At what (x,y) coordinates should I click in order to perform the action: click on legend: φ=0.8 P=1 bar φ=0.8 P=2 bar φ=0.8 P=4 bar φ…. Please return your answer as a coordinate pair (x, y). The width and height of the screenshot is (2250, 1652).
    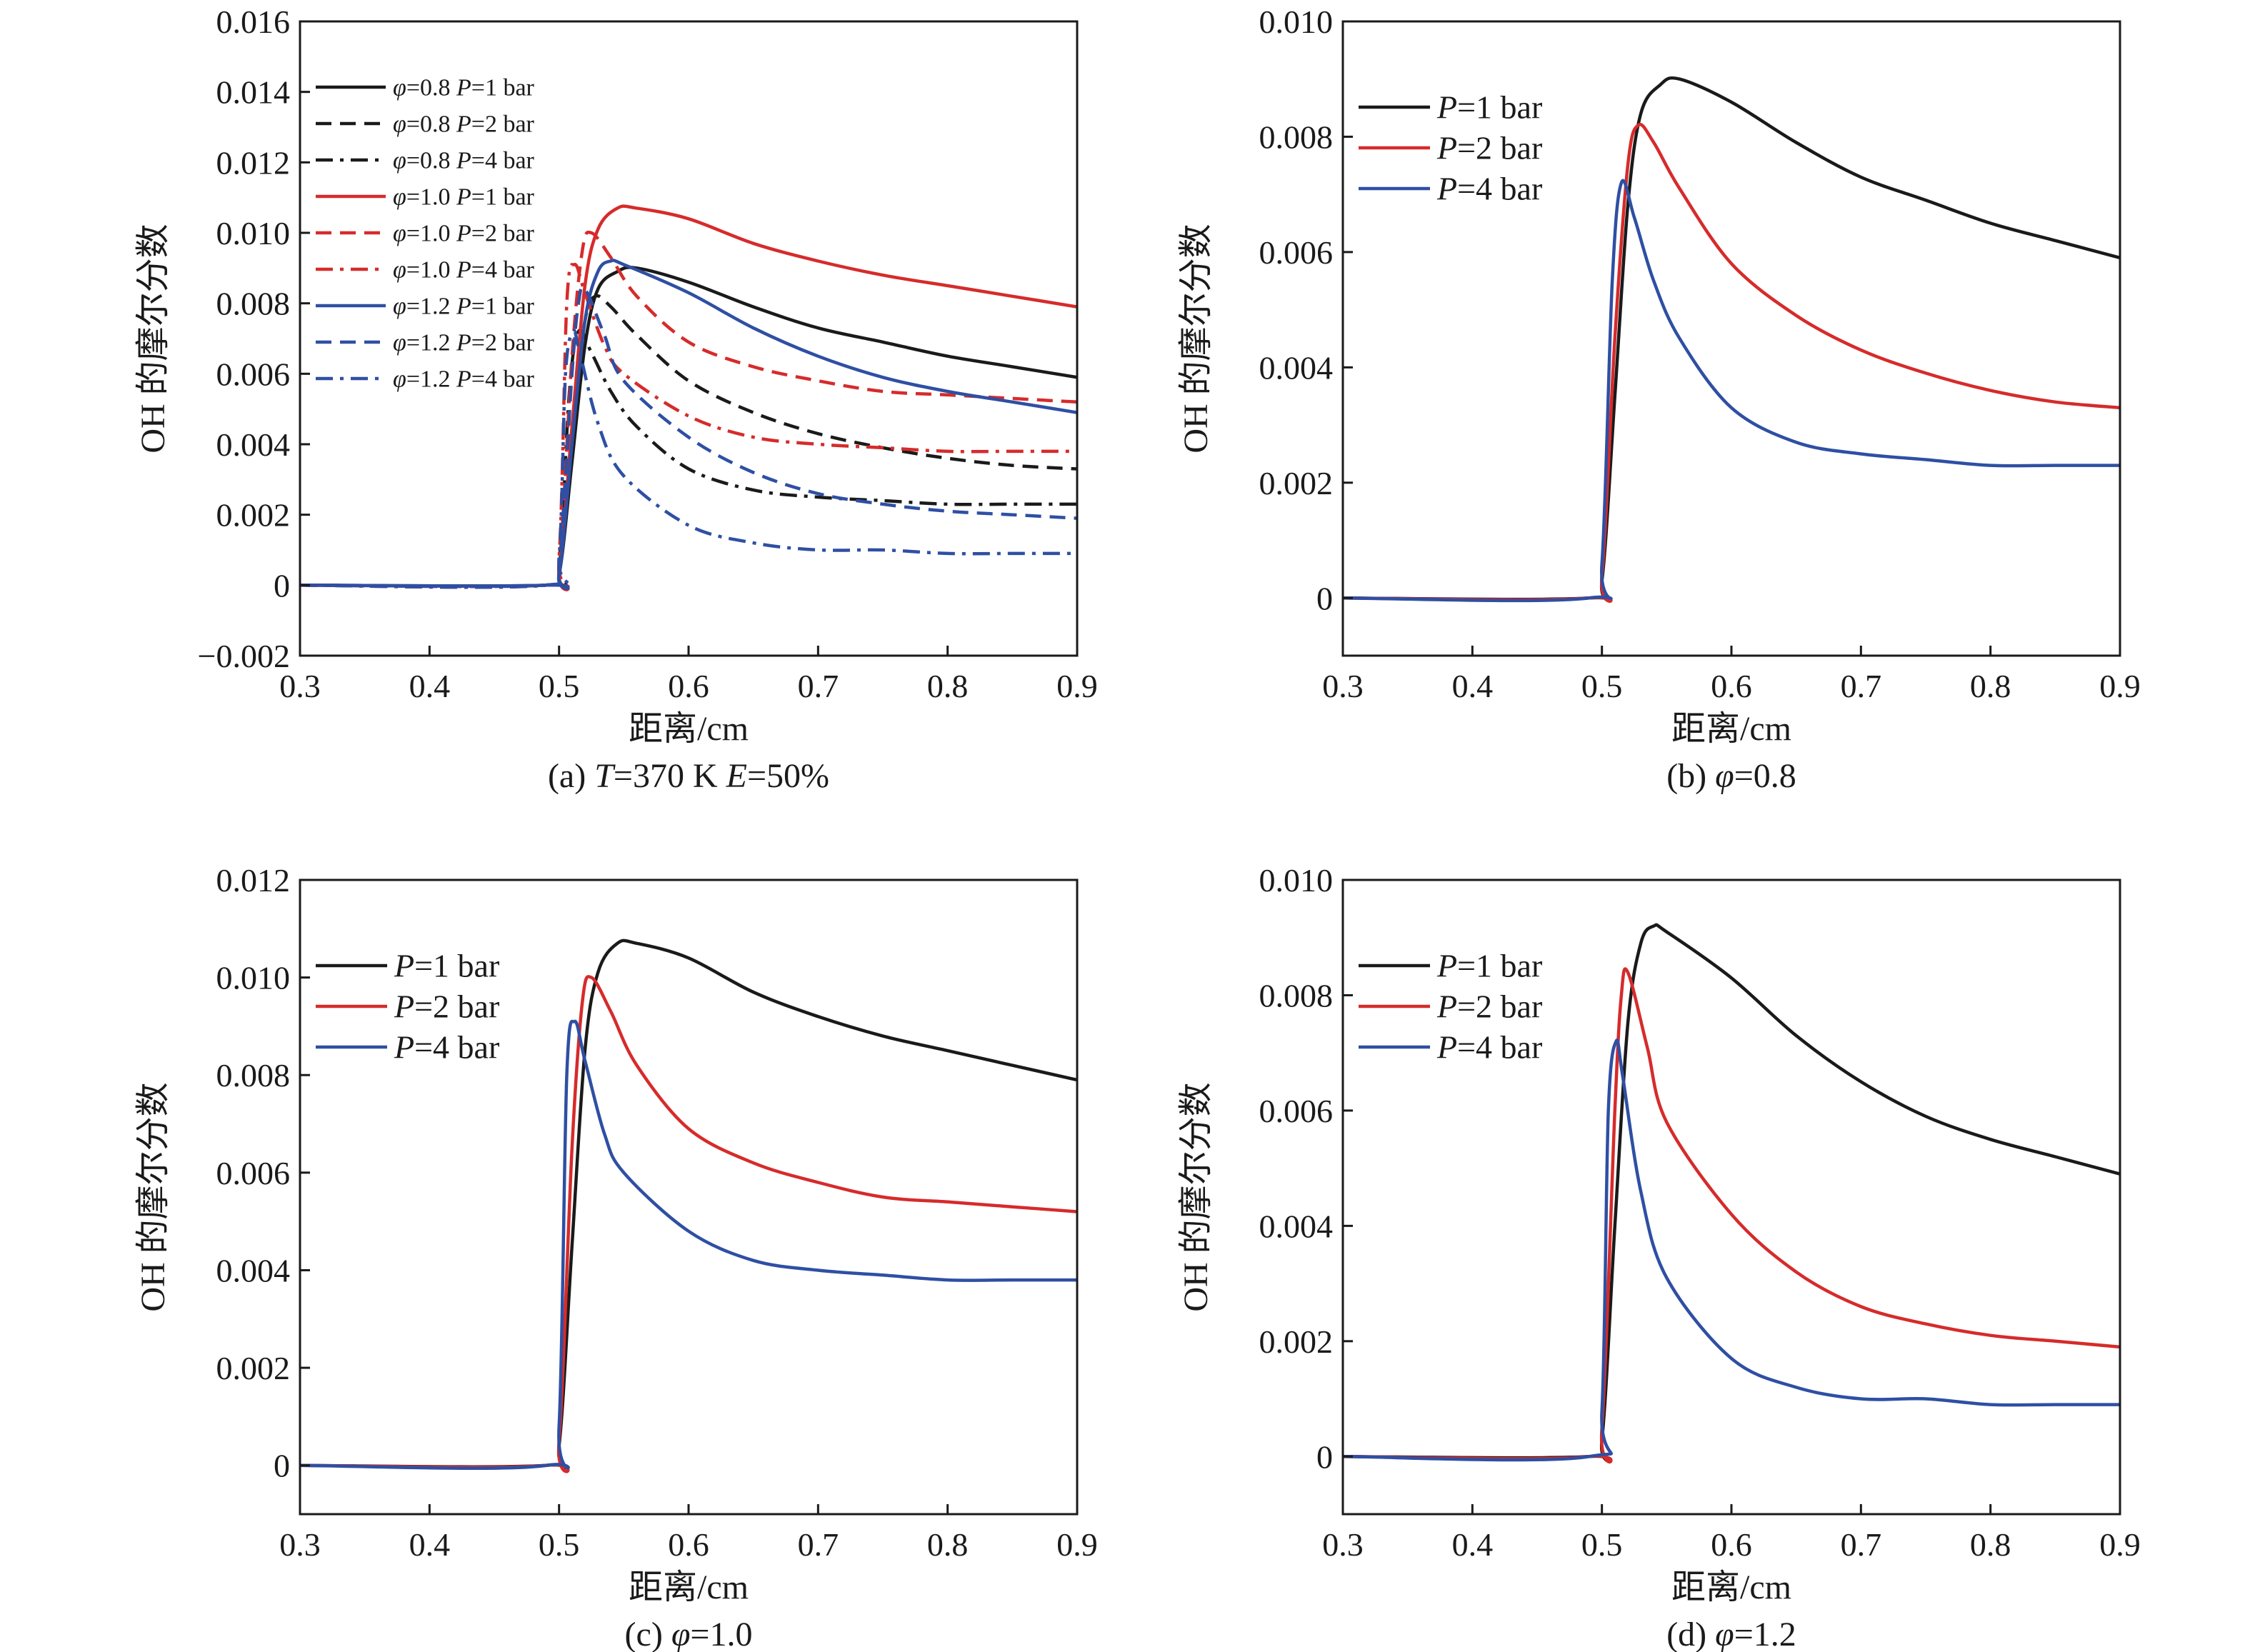
    Looking at the image, I should click on (425, 234).